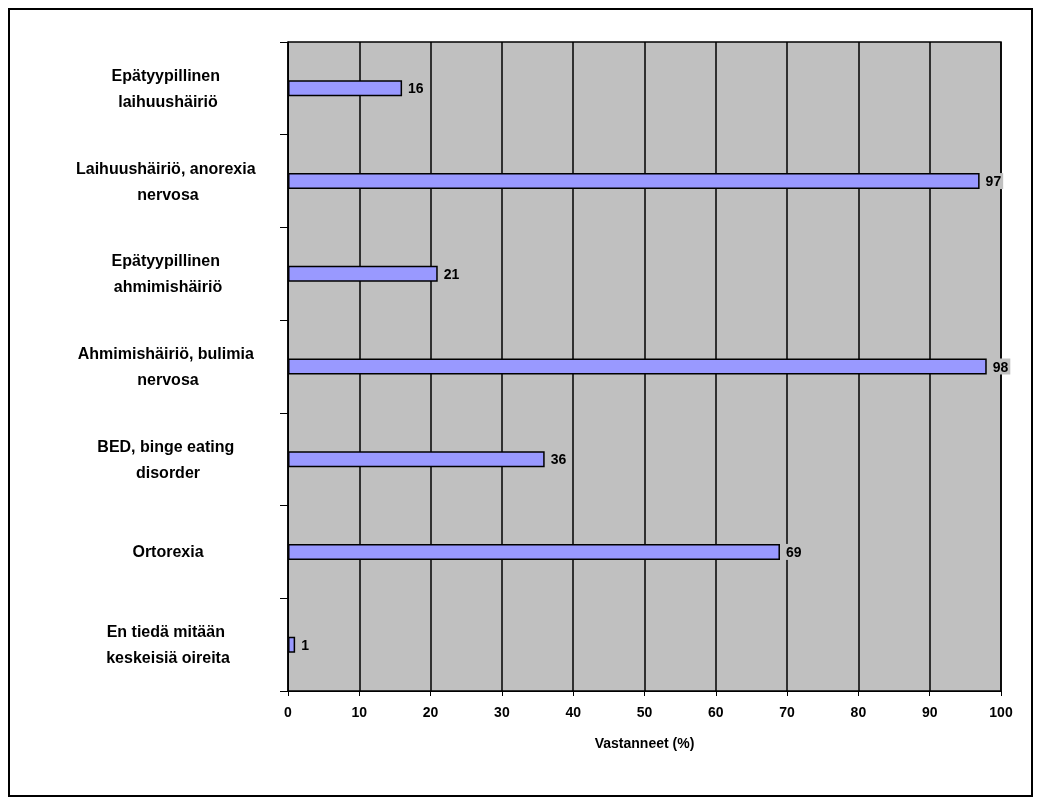 The height and width of the screenshot is (807, 1043). Describe the element at coordinates (644, 712) in the screenshot. I see `x-tick-label: 50` at that location.